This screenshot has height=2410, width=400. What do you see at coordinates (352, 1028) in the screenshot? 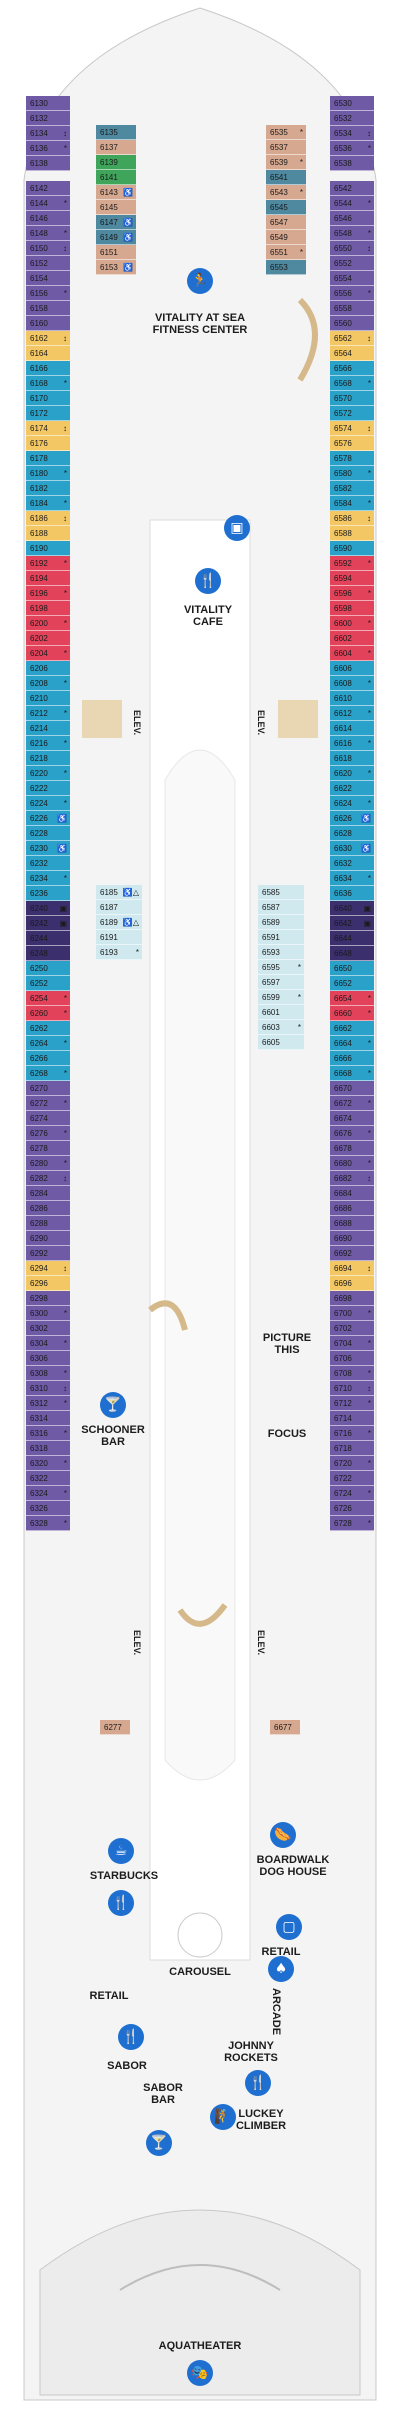
I see `cabin: 6662` at bounding box center [352, 1028].